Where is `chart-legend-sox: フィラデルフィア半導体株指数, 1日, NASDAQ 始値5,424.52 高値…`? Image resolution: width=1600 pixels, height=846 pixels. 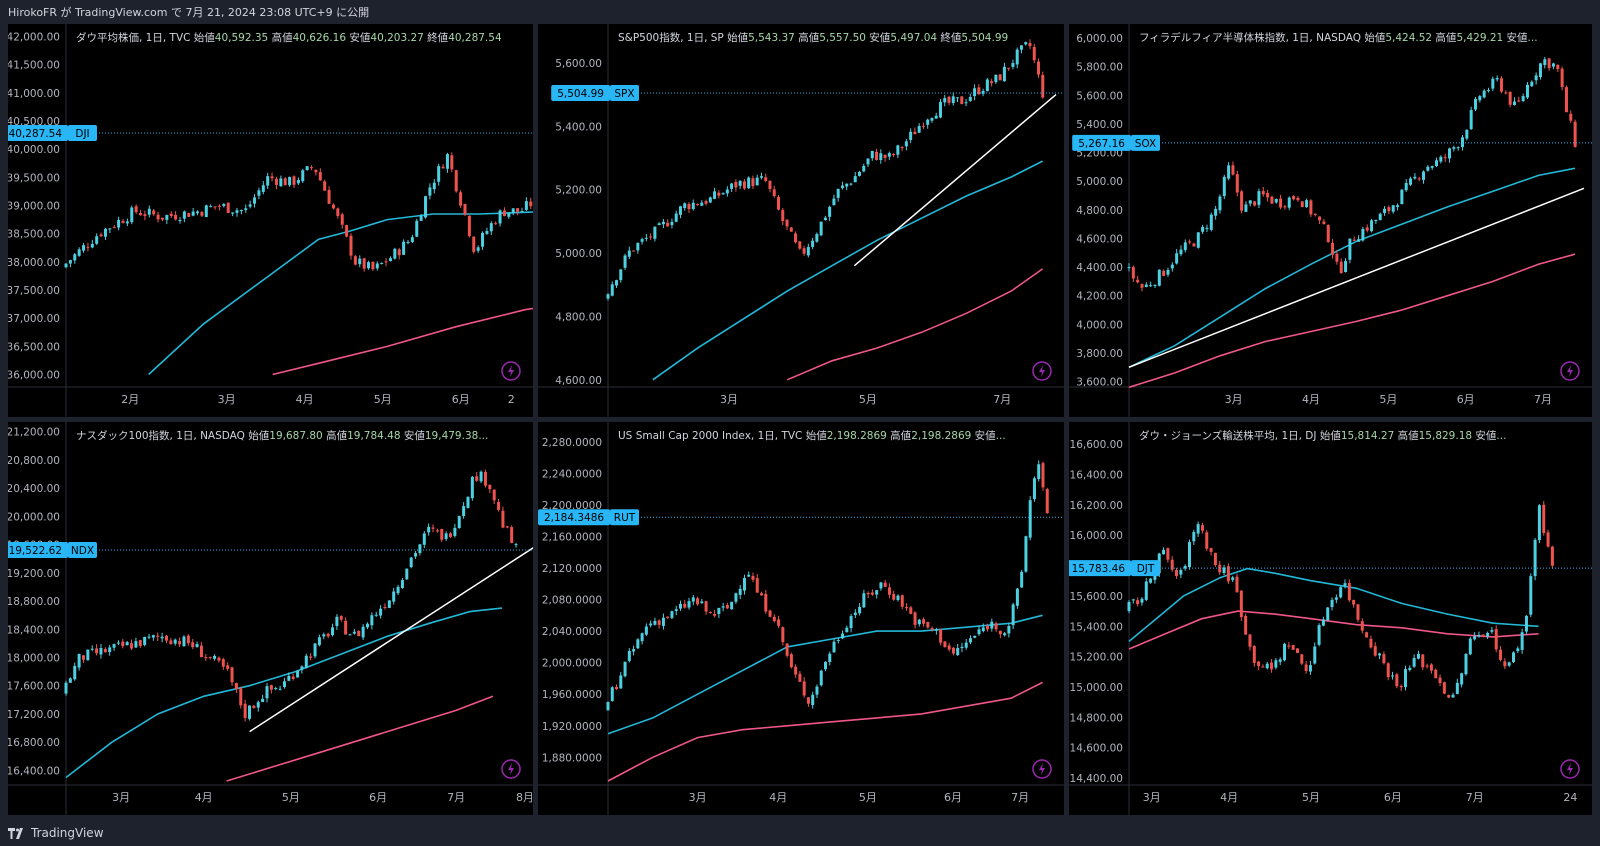 chart-legend-sox: フィラデルフィア半導体株指数, 1日, NASDAQ 始値5,424.52 高値… is located at coordinates (1338, 37).